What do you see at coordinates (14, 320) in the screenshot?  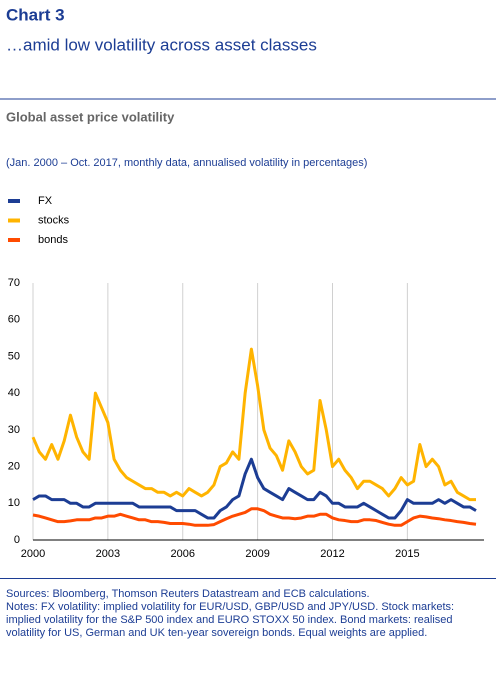 I see `y-tick-label: 60` at bounding box center [14, 320].